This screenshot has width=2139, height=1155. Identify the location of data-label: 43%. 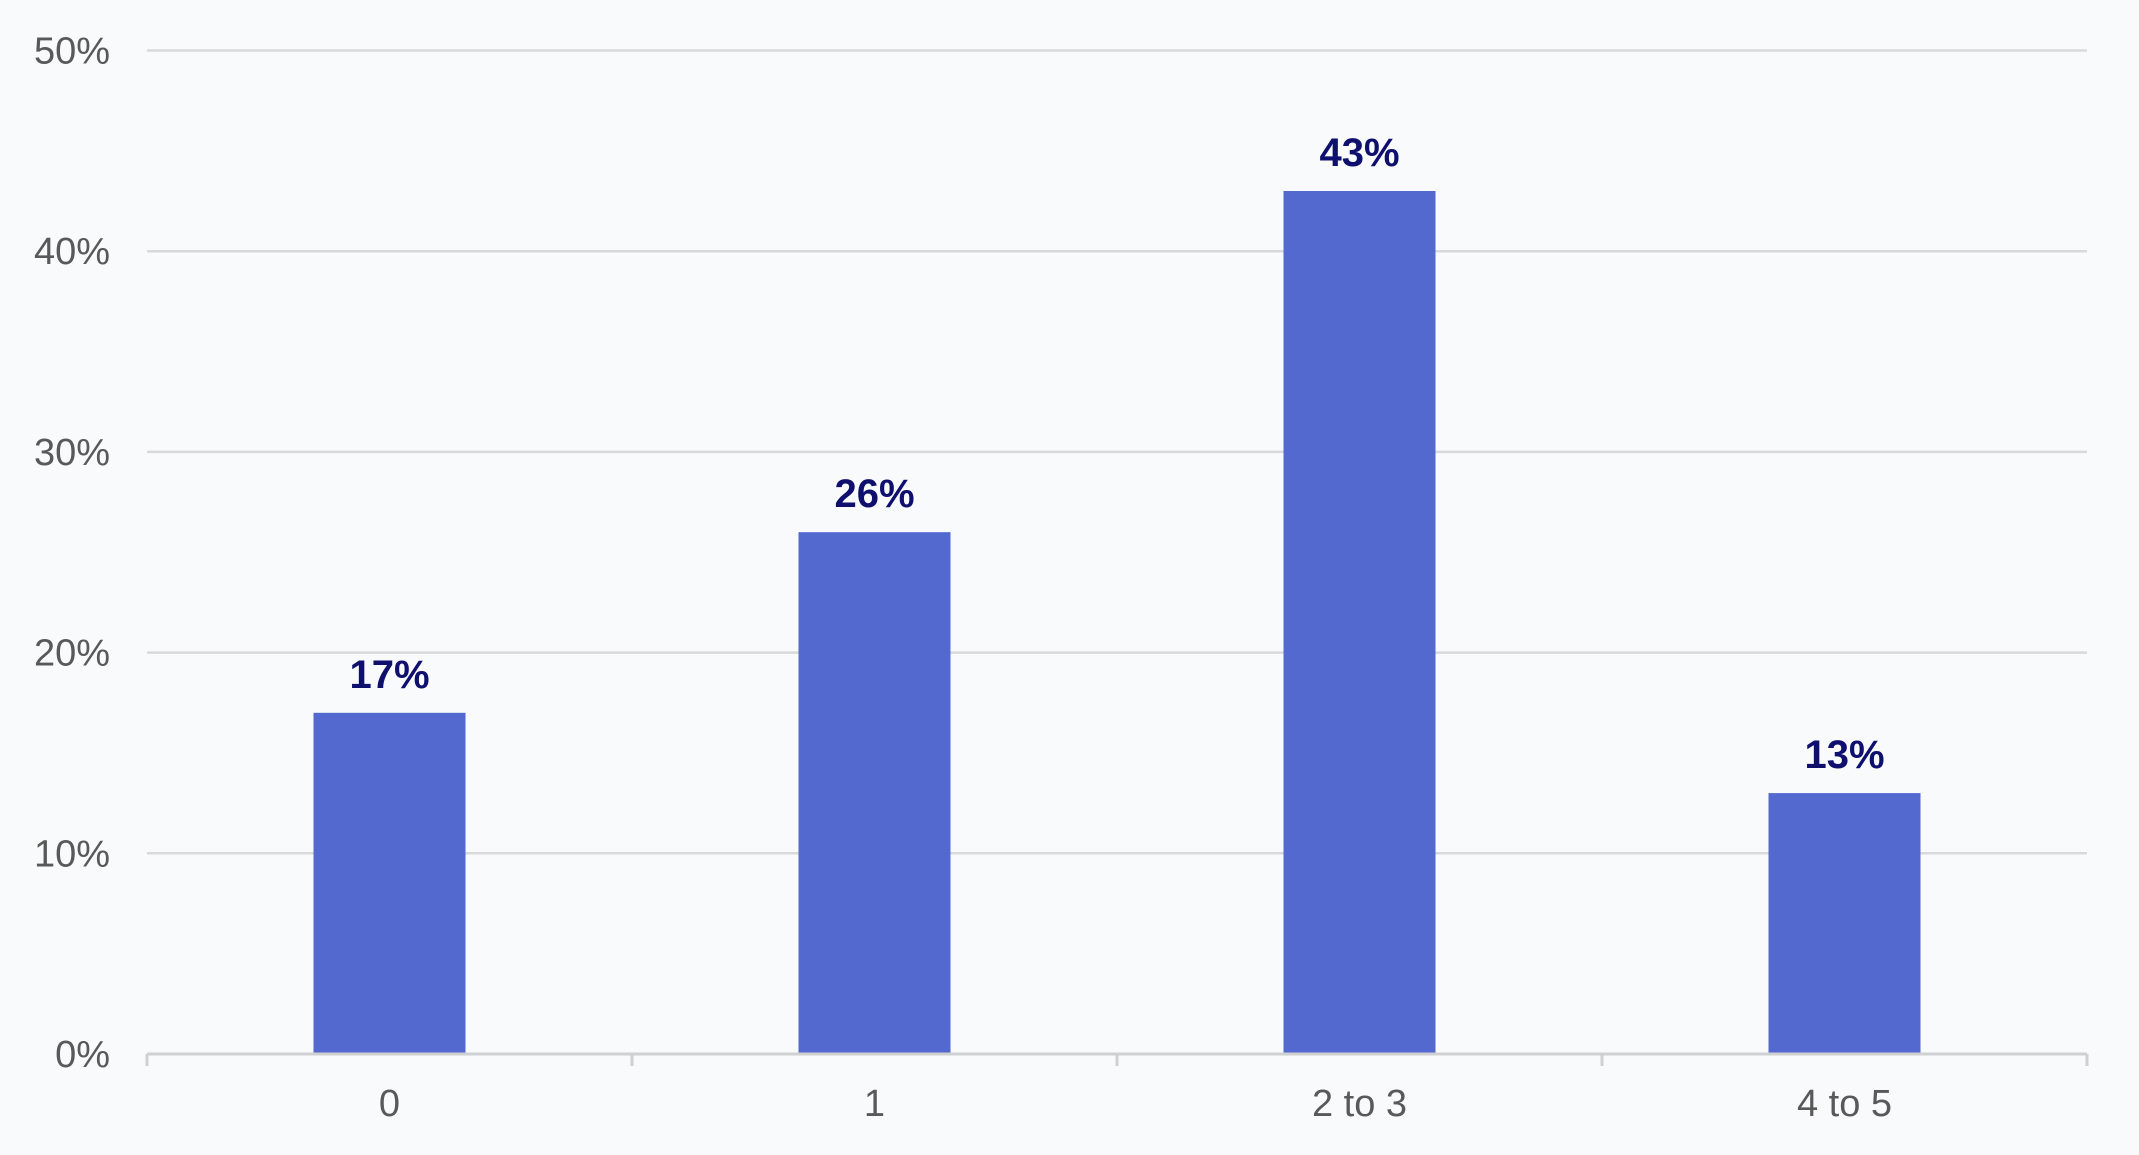
(1359, 153).